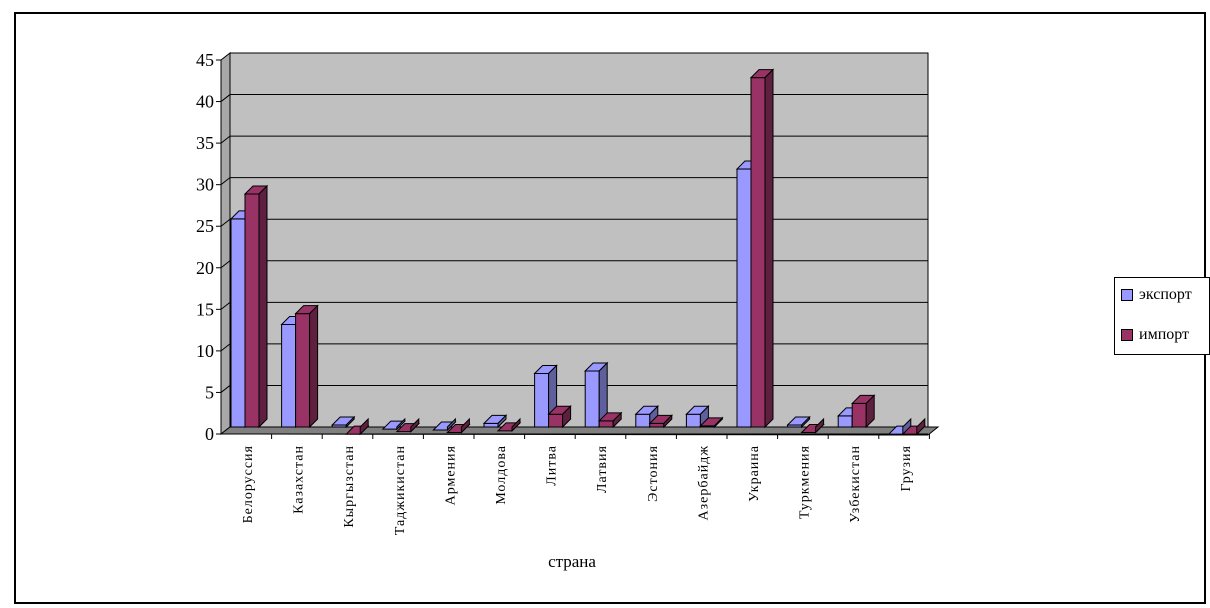 The image size is (1210, 608). What do you see at coordinates (209, 434) in the screenshot?
I see `y-tick-label: 0` at bounding box center [209, 434].